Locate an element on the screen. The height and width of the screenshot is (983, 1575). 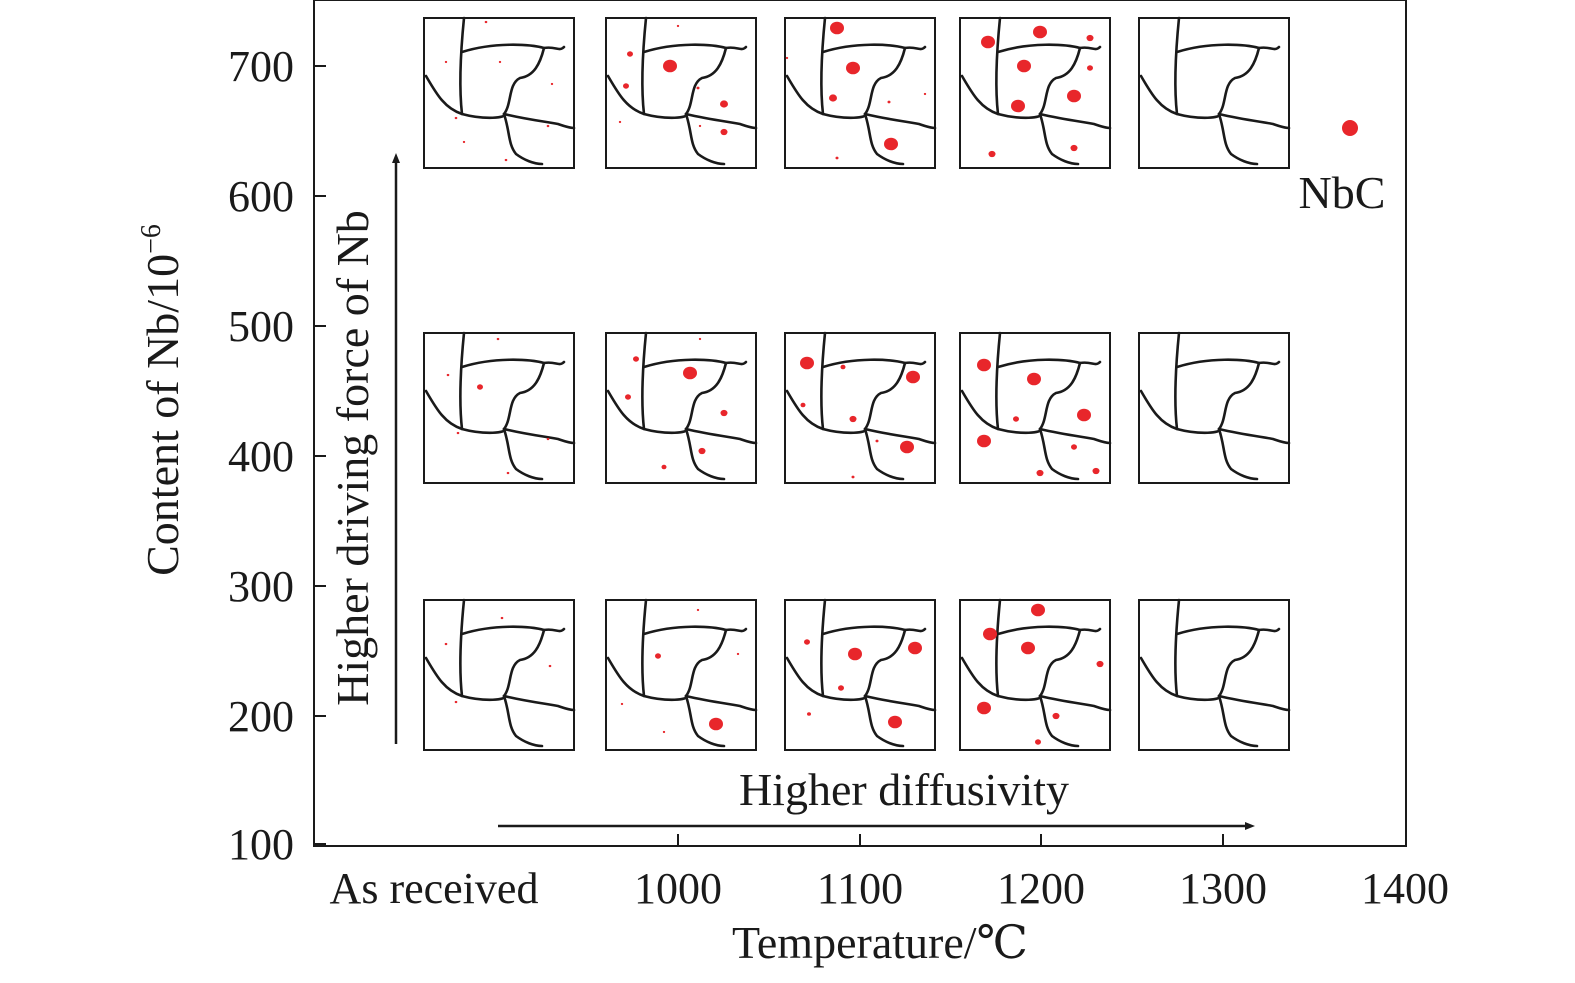
micrograph-panel-r3-c2 is located at coordinates (681, 674).